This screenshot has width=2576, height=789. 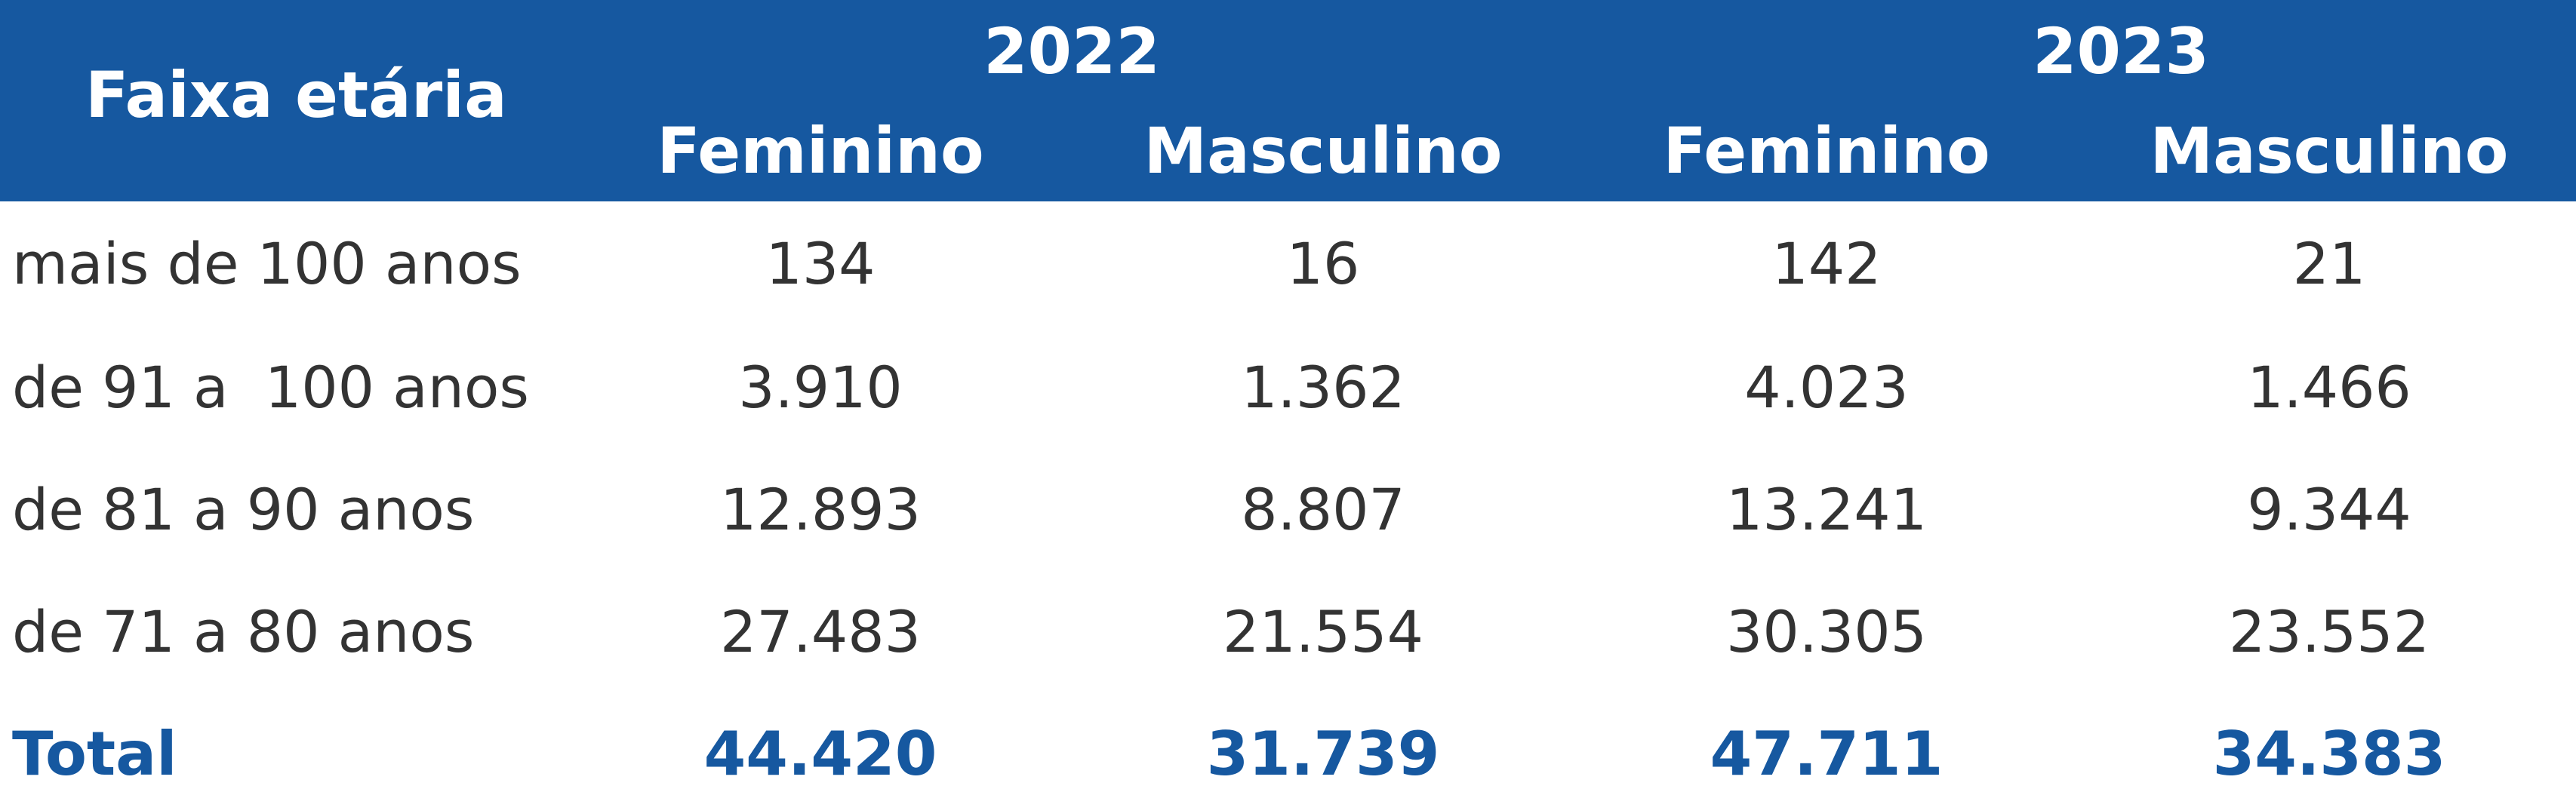 I want to click on total-cell: 34.383, so click(x=2329, y=754).